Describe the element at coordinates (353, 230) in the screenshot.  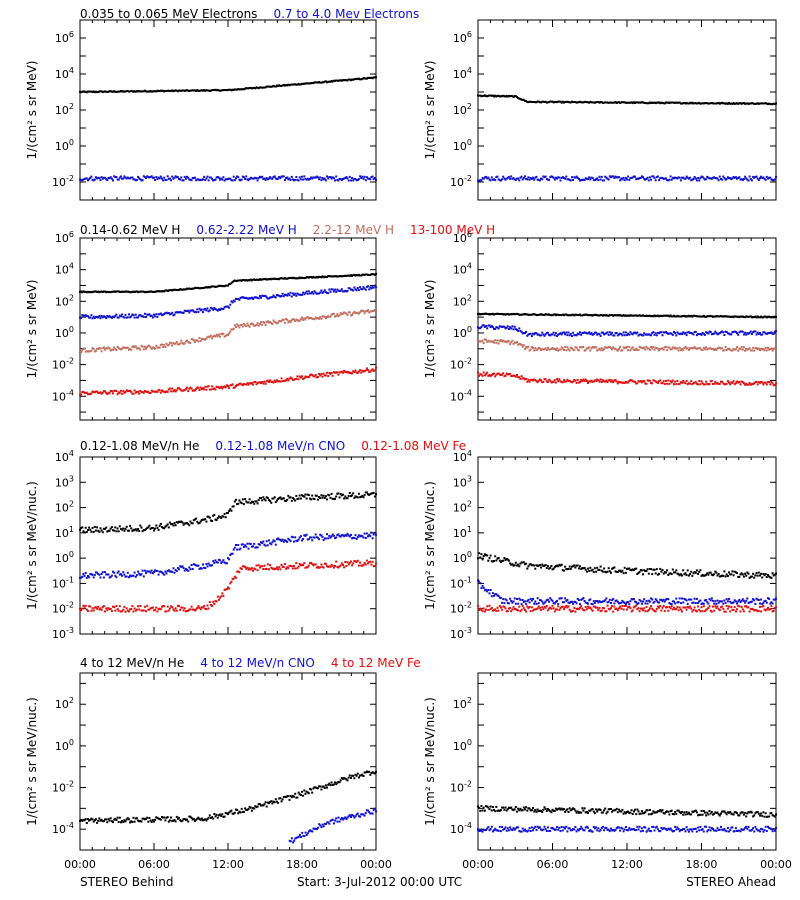
I see `legend-entry: 2.2-12 MeV H` at that location.